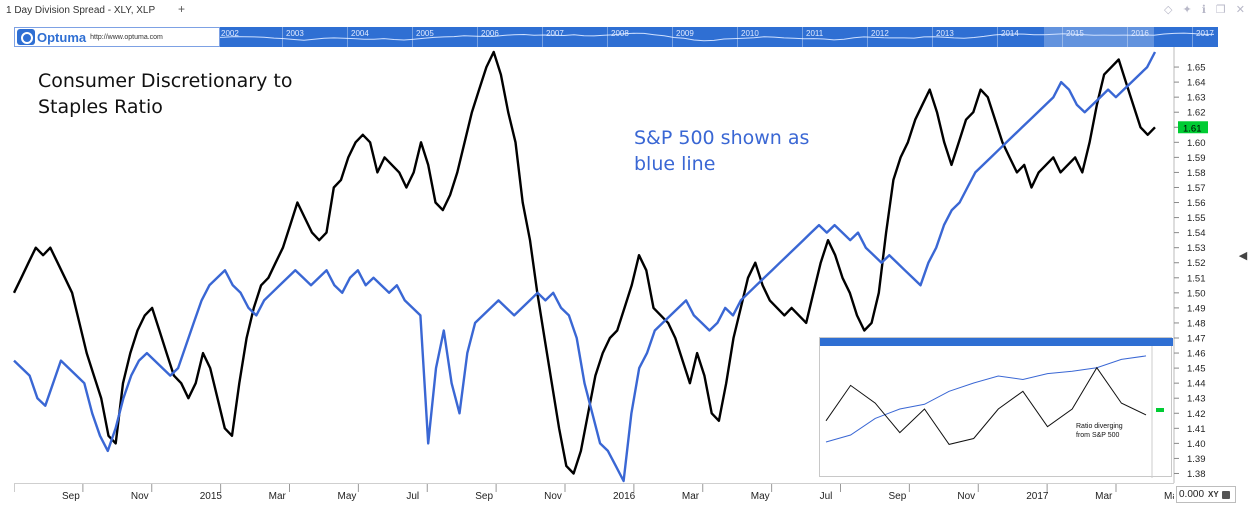 Image resolution: width=1253 pixels, height=517 pixels. I want to click on overview-year-label: 2005, so click(425, 33).